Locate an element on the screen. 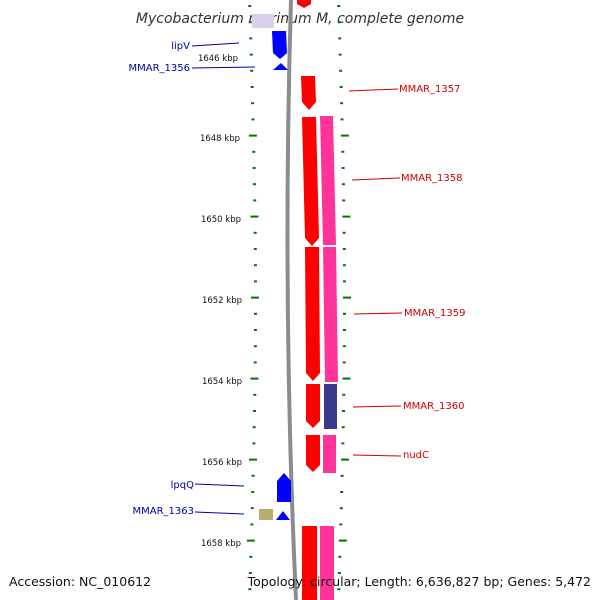  bottom-partial-gene is located at coordinates (327, 563).